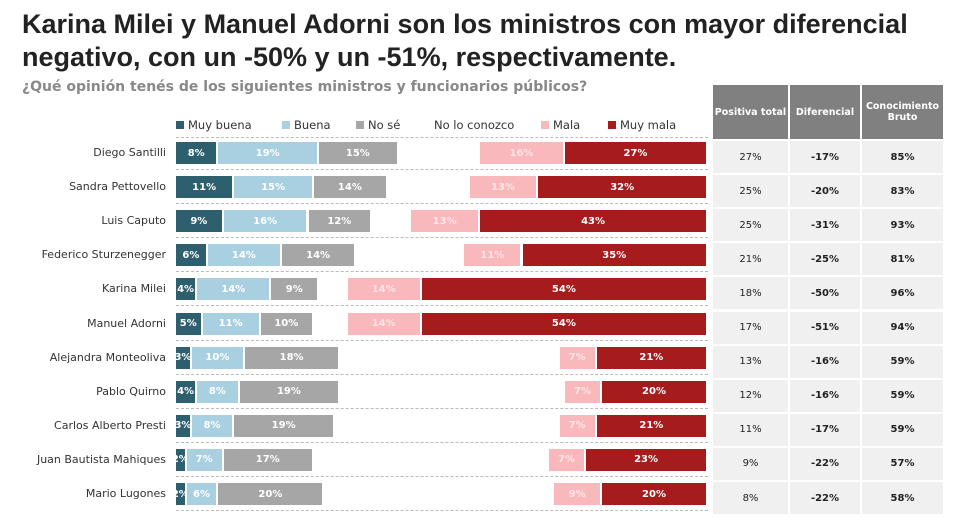  What do you see at coordinates (903, 112) in the screenshot?
I see `table-header: Conocimiento Bruto` at bounding box center [903, 112].